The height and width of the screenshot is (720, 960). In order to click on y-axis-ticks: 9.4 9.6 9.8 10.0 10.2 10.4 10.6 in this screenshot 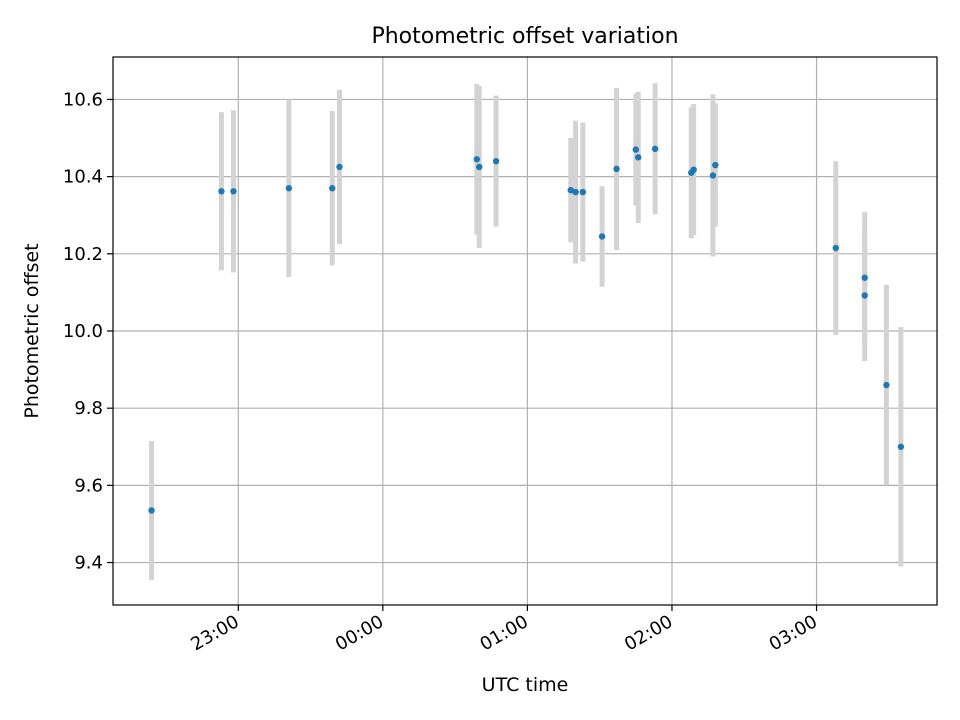, I will do `click(88, 331)`.